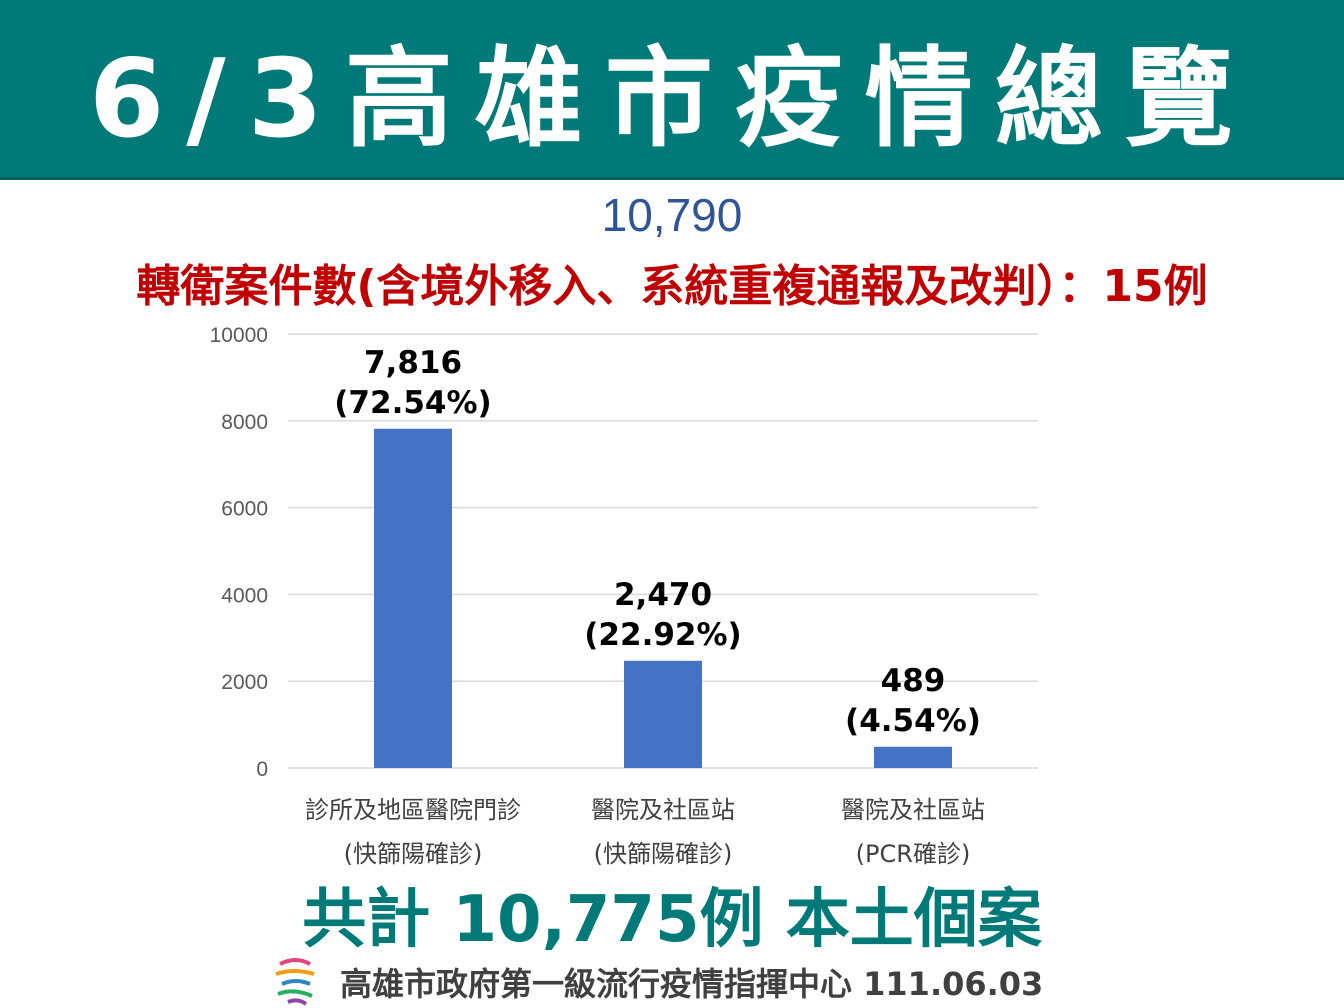 The image size is (1344, 1008). I want to click on y-tick-label: 4000, so click(244, 595).